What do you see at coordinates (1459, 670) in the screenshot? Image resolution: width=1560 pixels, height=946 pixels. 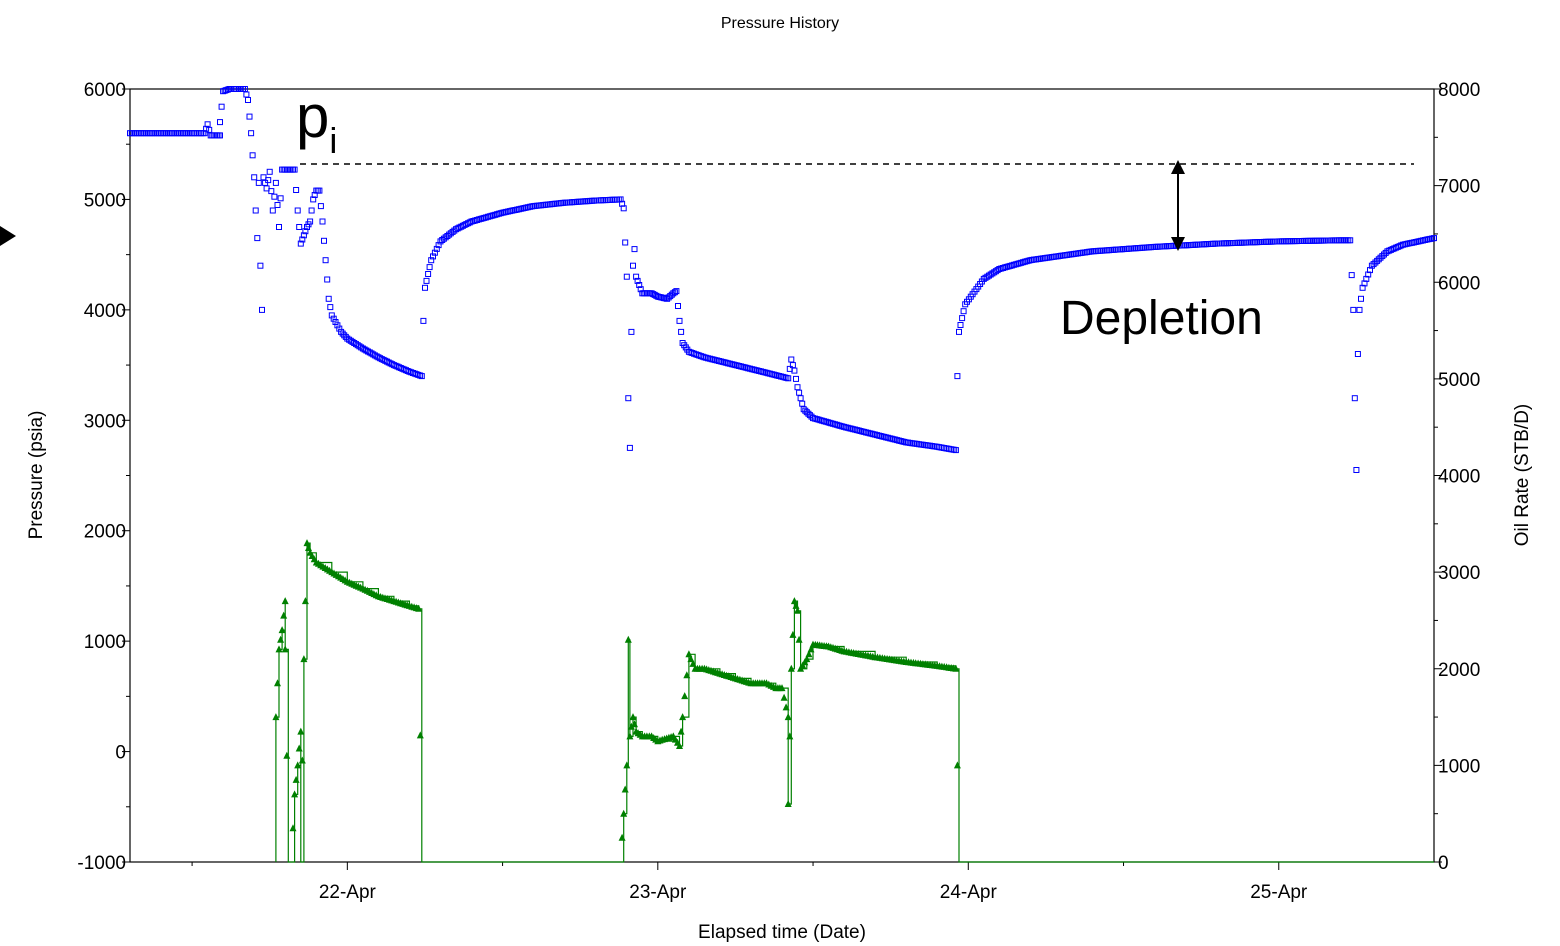 I see `y2-tick-label: 2000` at bounding box center [1459, 670].